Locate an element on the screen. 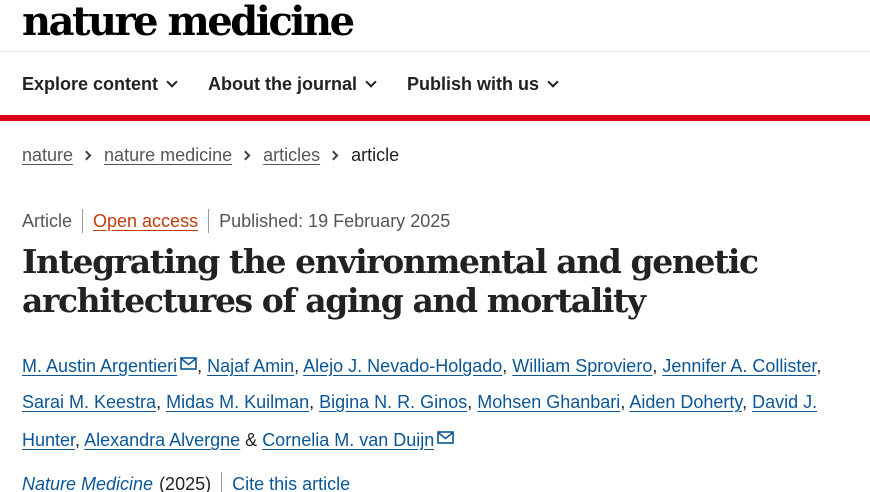 The height and width of the screenshot is (492, 870). breadcrumb-link-articles: articles is located at coordinates (292, 155).